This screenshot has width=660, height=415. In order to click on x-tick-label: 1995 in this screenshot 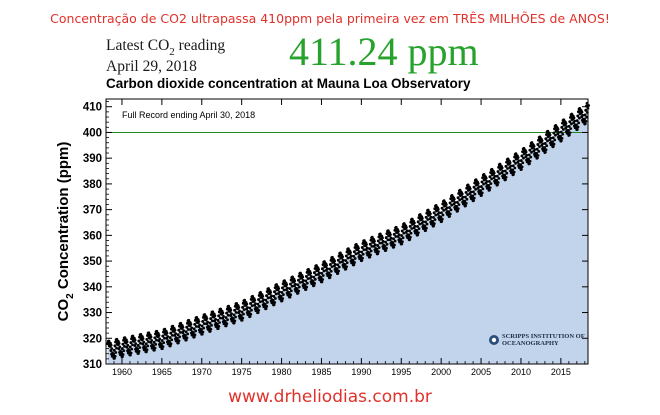, I will do `click(401, 372)`.